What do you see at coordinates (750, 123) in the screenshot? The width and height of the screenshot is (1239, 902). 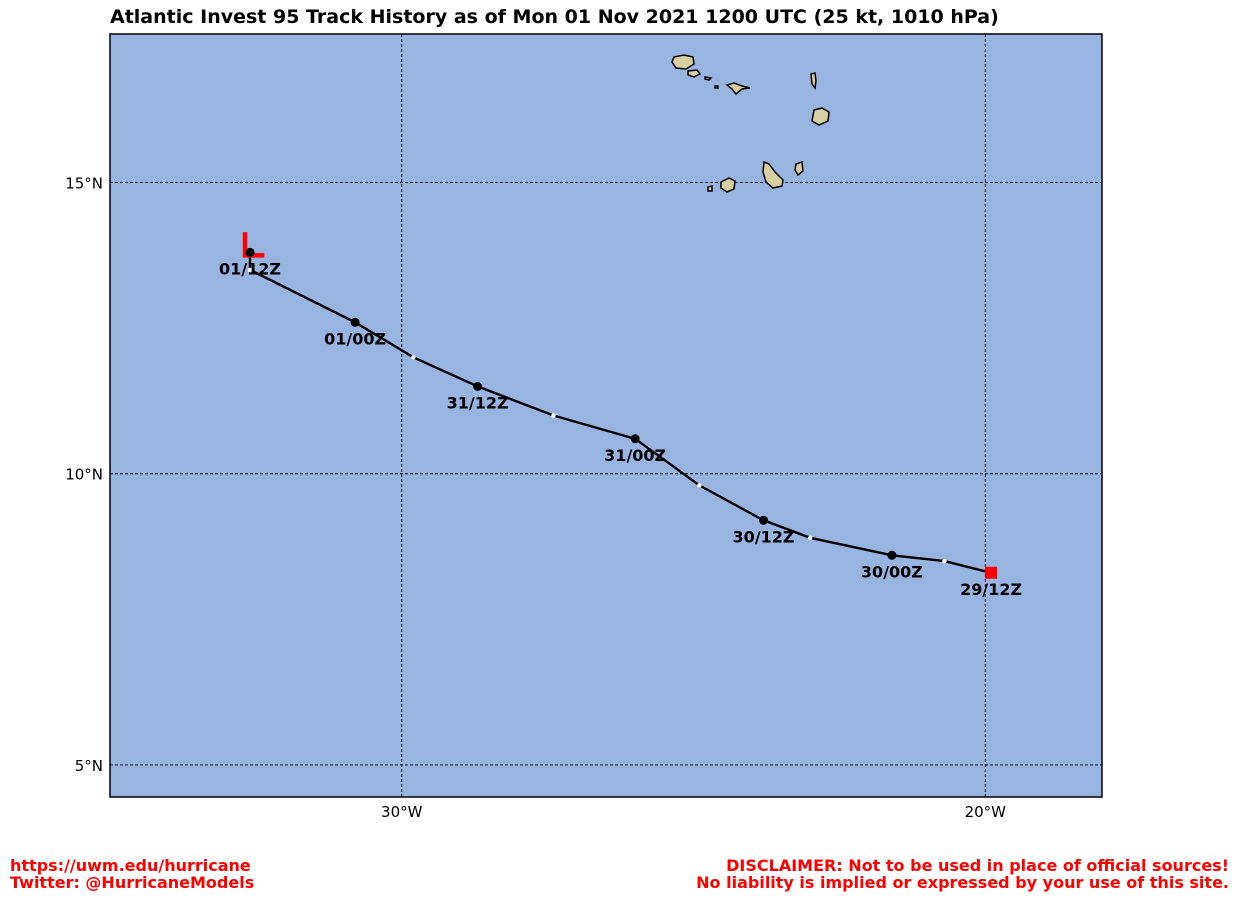 I see `cape-verde-islands` at bounding box center [750, 123].